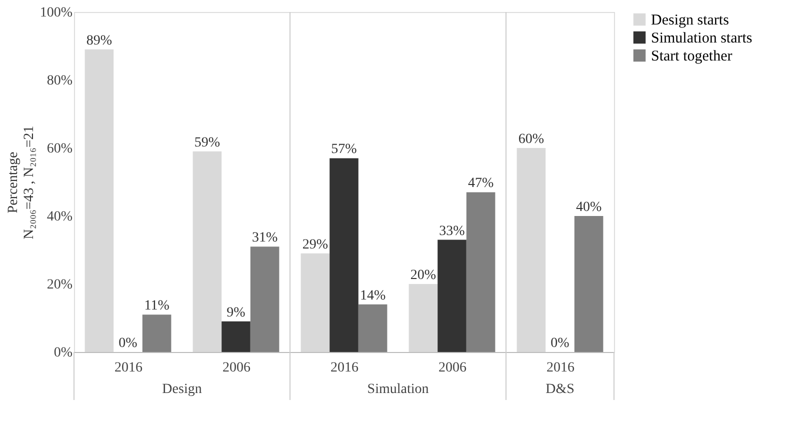 The image size is (807, 438). What do you see at coordinates (182, 389) in the screenshot?
I see `text: Design` at bounding box center [182, 389].